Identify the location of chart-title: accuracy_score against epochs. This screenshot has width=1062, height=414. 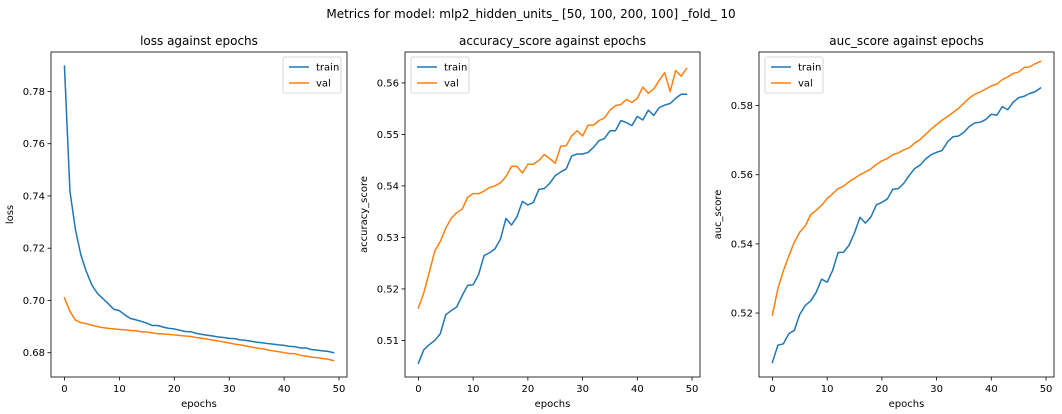
(552, 41).